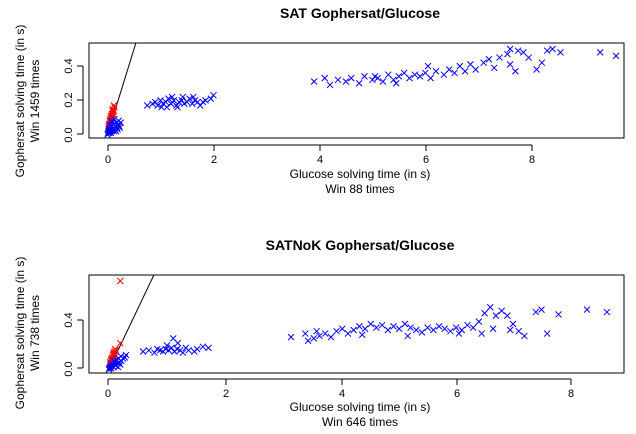 The height and width of the screenshot is (434, 636). Describe the element at coordinates (360, 174) in the screenshot. I see `chart-1-xlabel: Glucose solving time (in s)` at that location.